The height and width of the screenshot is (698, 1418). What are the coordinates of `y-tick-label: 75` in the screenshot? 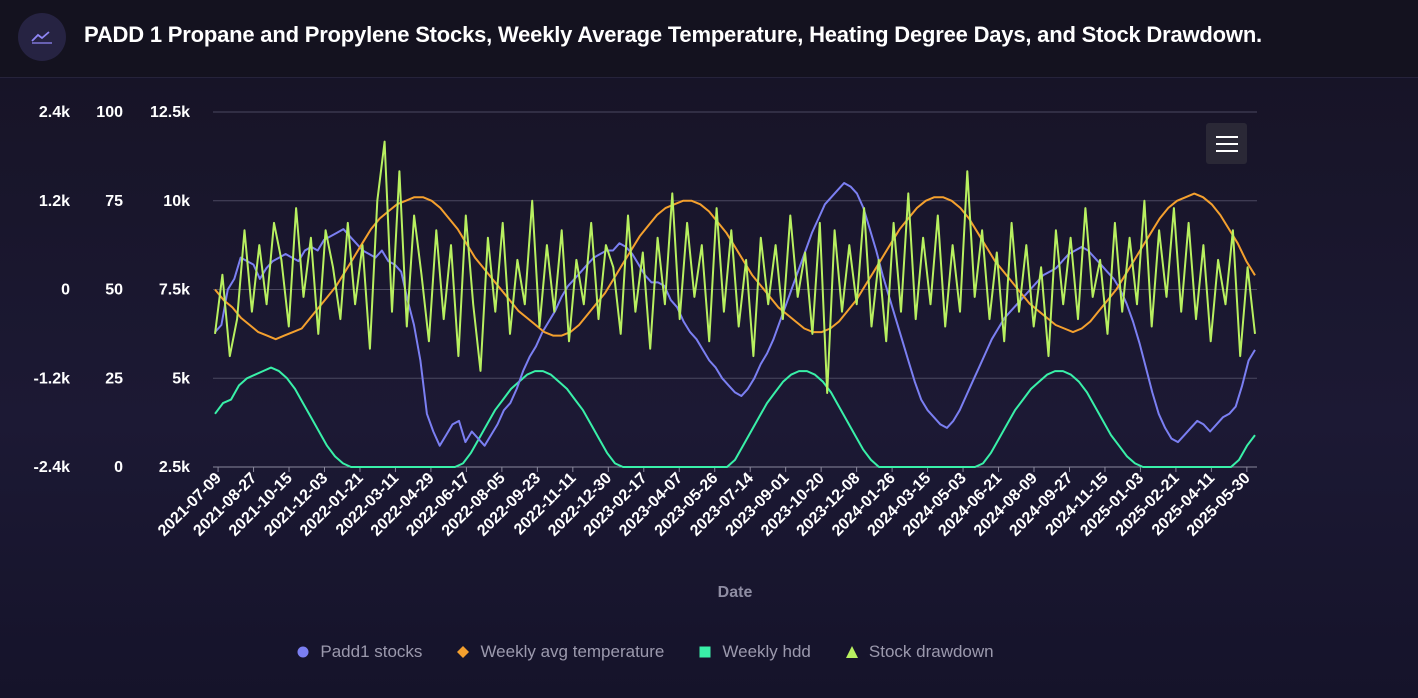 It's located at (114, 201).